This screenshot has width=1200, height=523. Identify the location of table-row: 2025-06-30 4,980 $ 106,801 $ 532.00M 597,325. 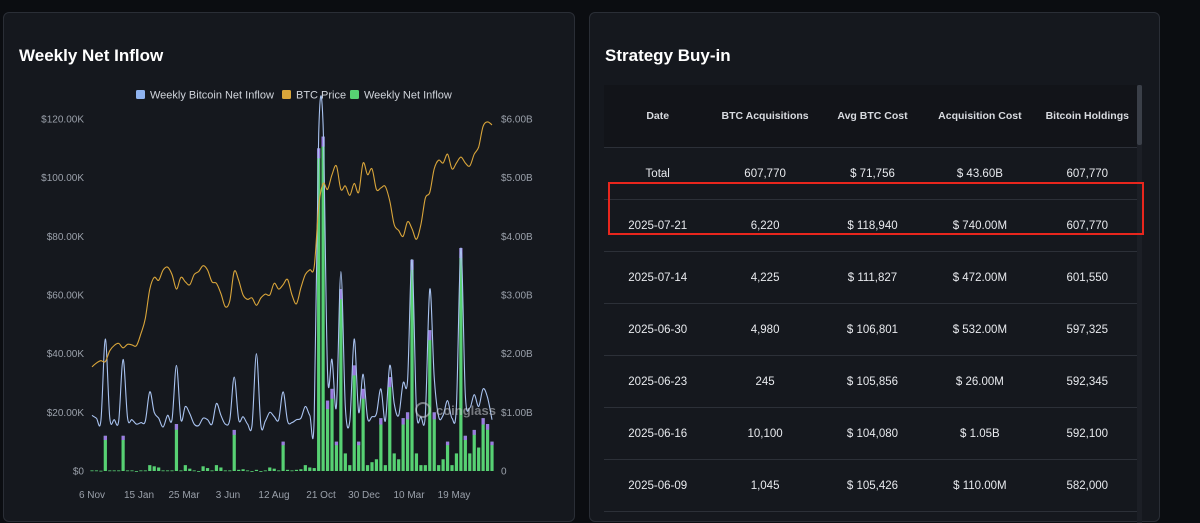
(872, 329).